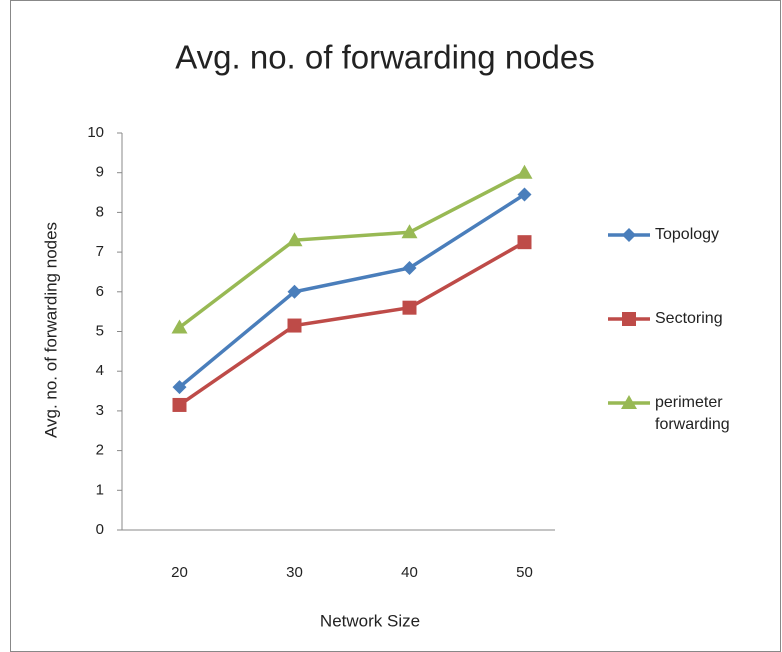 The image size is (782, 652). What do you see at coordinates (689, 318) in the screenshot?
I see `legend-label: Sectoring` at bounding box center [689, 318].